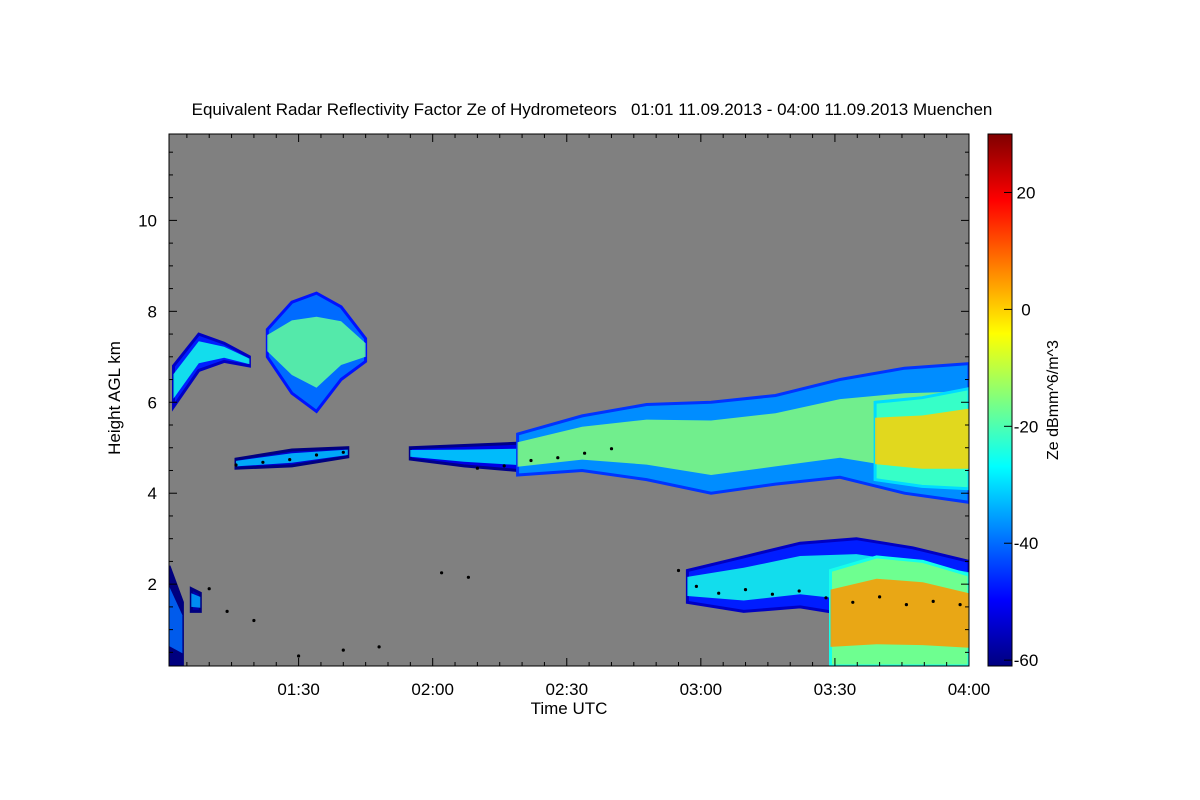  Describe the element at coordinates (1053, 400) in the screenshot. I see `colorbar-label: Ze dBmm^6/m^3` at that location.